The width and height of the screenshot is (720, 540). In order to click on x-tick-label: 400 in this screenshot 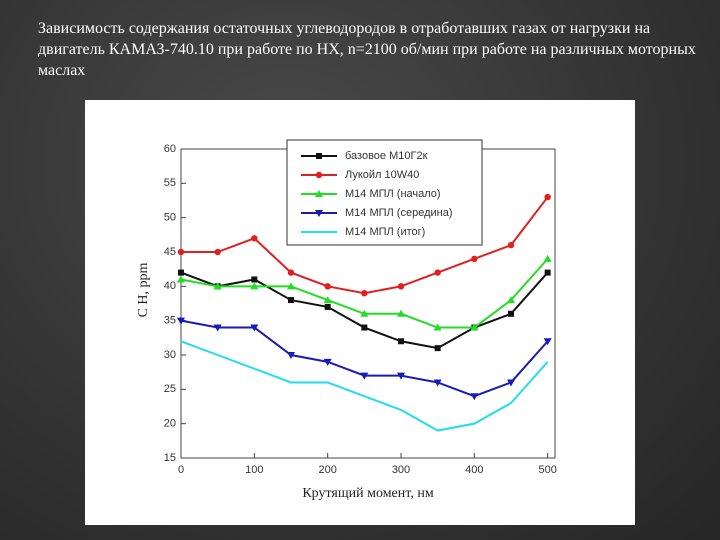, I will do `click(474, 470)`.